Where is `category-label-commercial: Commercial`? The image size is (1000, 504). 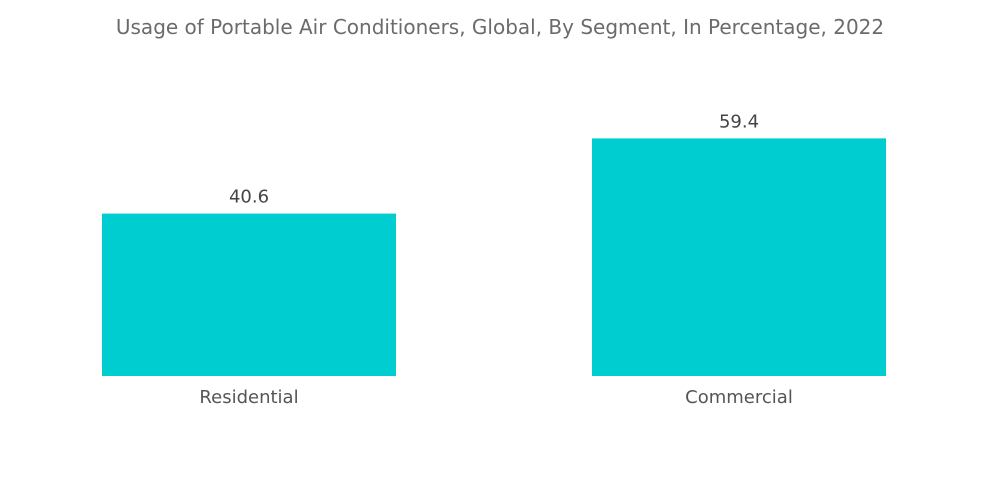 category-label-commercial: Commercial is located at coordinates (739, 397).